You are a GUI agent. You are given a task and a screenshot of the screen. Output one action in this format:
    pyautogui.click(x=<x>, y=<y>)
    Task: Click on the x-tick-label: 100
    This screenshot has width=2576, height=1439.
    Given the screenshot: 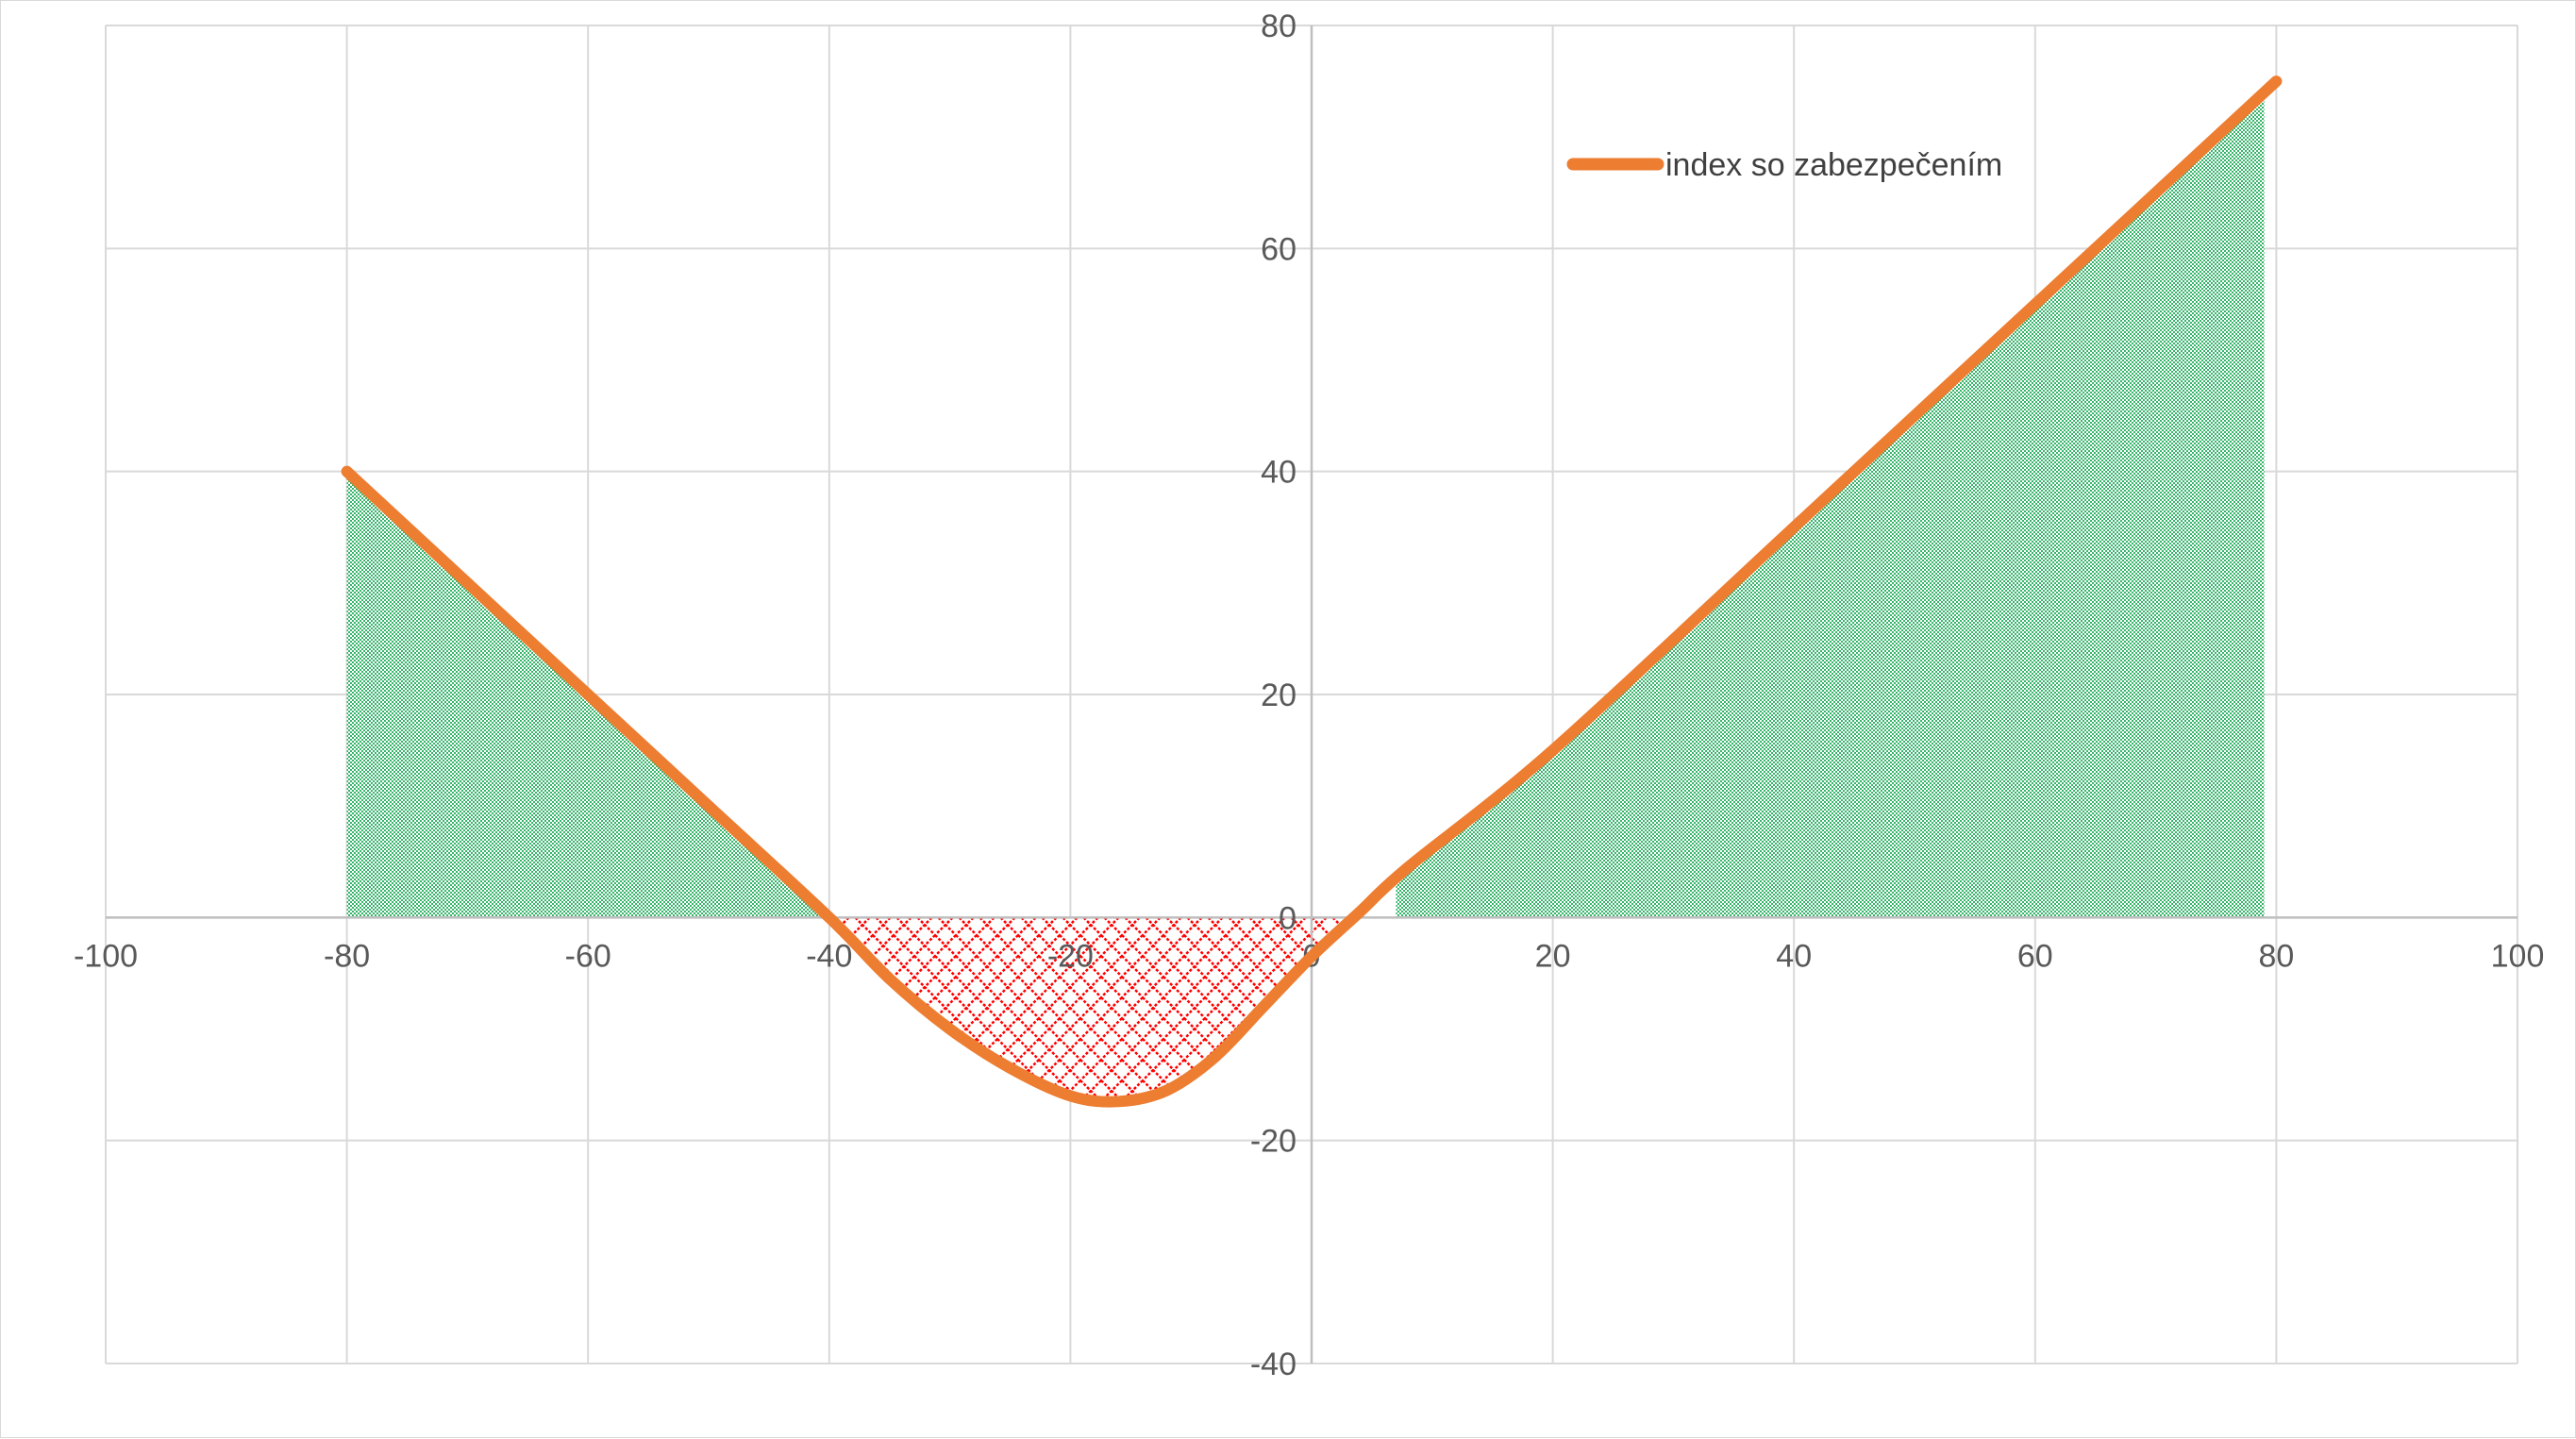 What is the action you would take?
    pyautogui.click(x=2518, y=956)
    